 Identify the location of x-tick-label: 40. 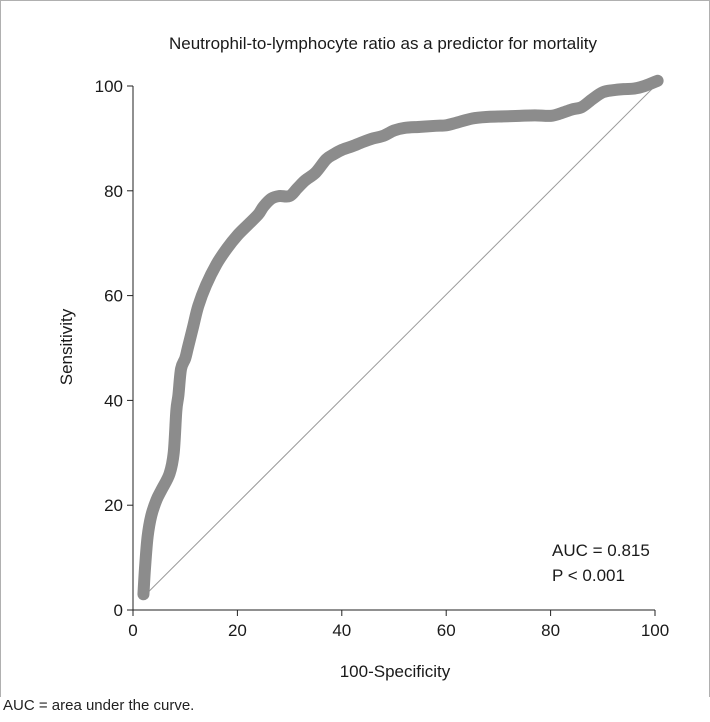
(341, 630).